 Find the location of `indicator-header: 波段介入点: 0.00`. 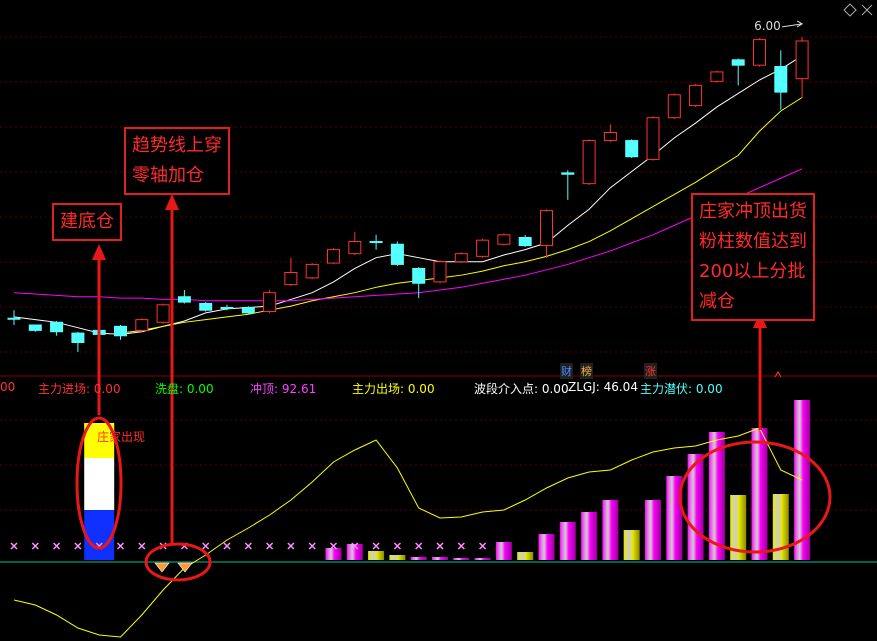

indicator-header: 波段介入点: 0.00 is located at coordinates (521, 389).